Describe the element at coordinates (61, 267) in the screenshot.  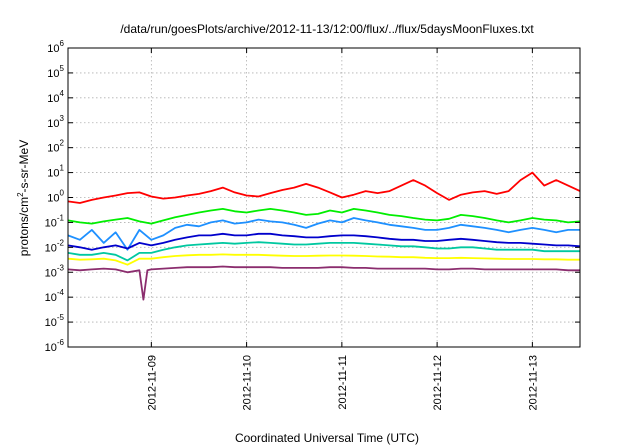
I see `y-tick-label-exponent: -3` at that location.